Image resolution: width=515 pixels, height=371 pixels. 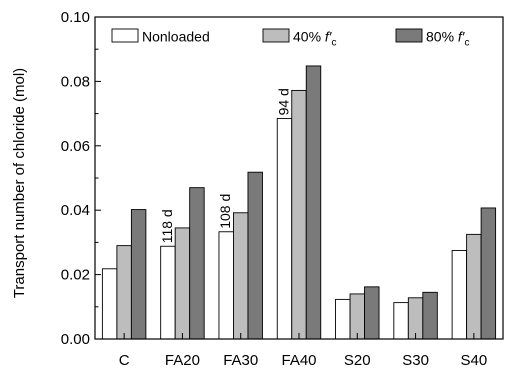 I want to click on bar-fa40-nonloaded, so click(x=284, y=228).